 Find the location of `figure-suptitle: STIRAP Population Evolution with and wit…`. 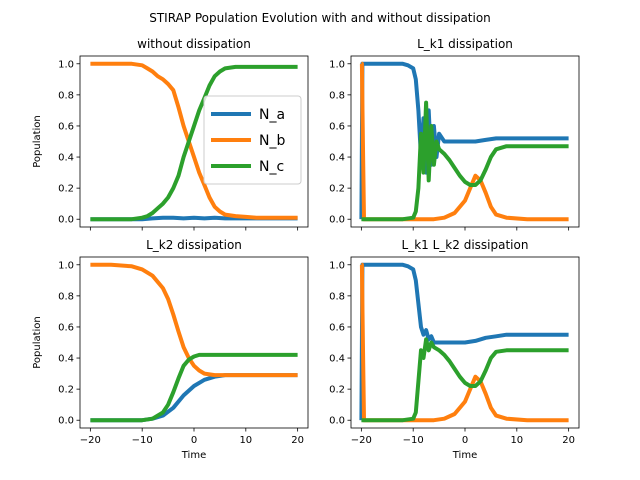

figure-suptitle: STIRAP Population Evolution with and wit… is located at coordinates (320, 18).